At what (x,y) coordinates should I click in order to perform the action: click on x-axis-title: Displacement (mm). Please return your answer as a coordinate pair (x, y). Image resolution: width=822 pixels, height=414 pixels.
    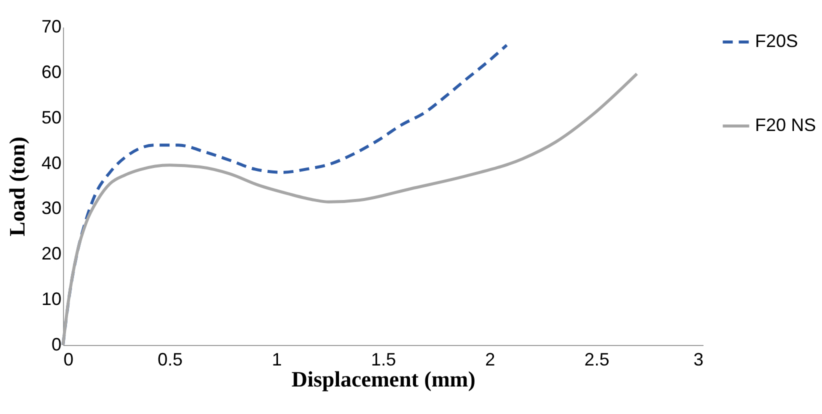
    Looking at the image, I should click on (384, 379).